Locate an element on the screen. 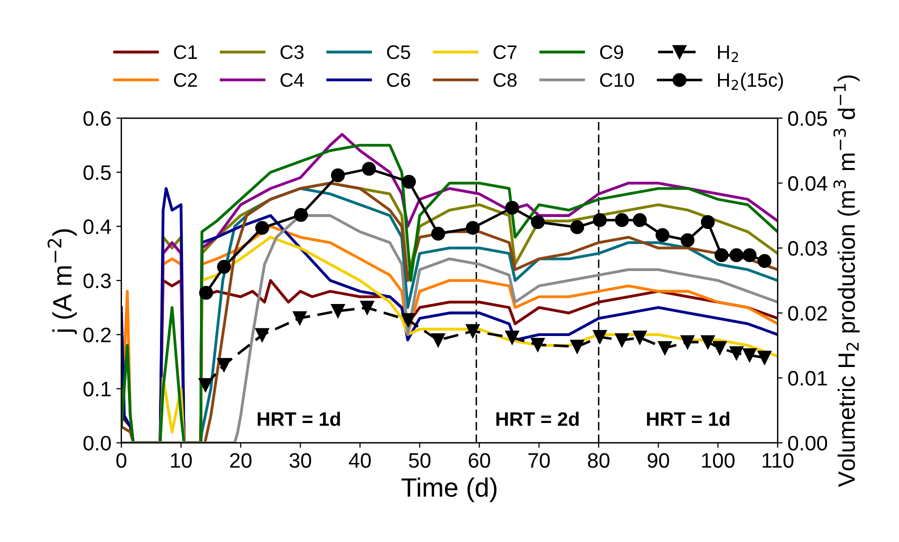 The image size is (899, 542). x-tick-label: 20 is located at coordinates (241, 460).